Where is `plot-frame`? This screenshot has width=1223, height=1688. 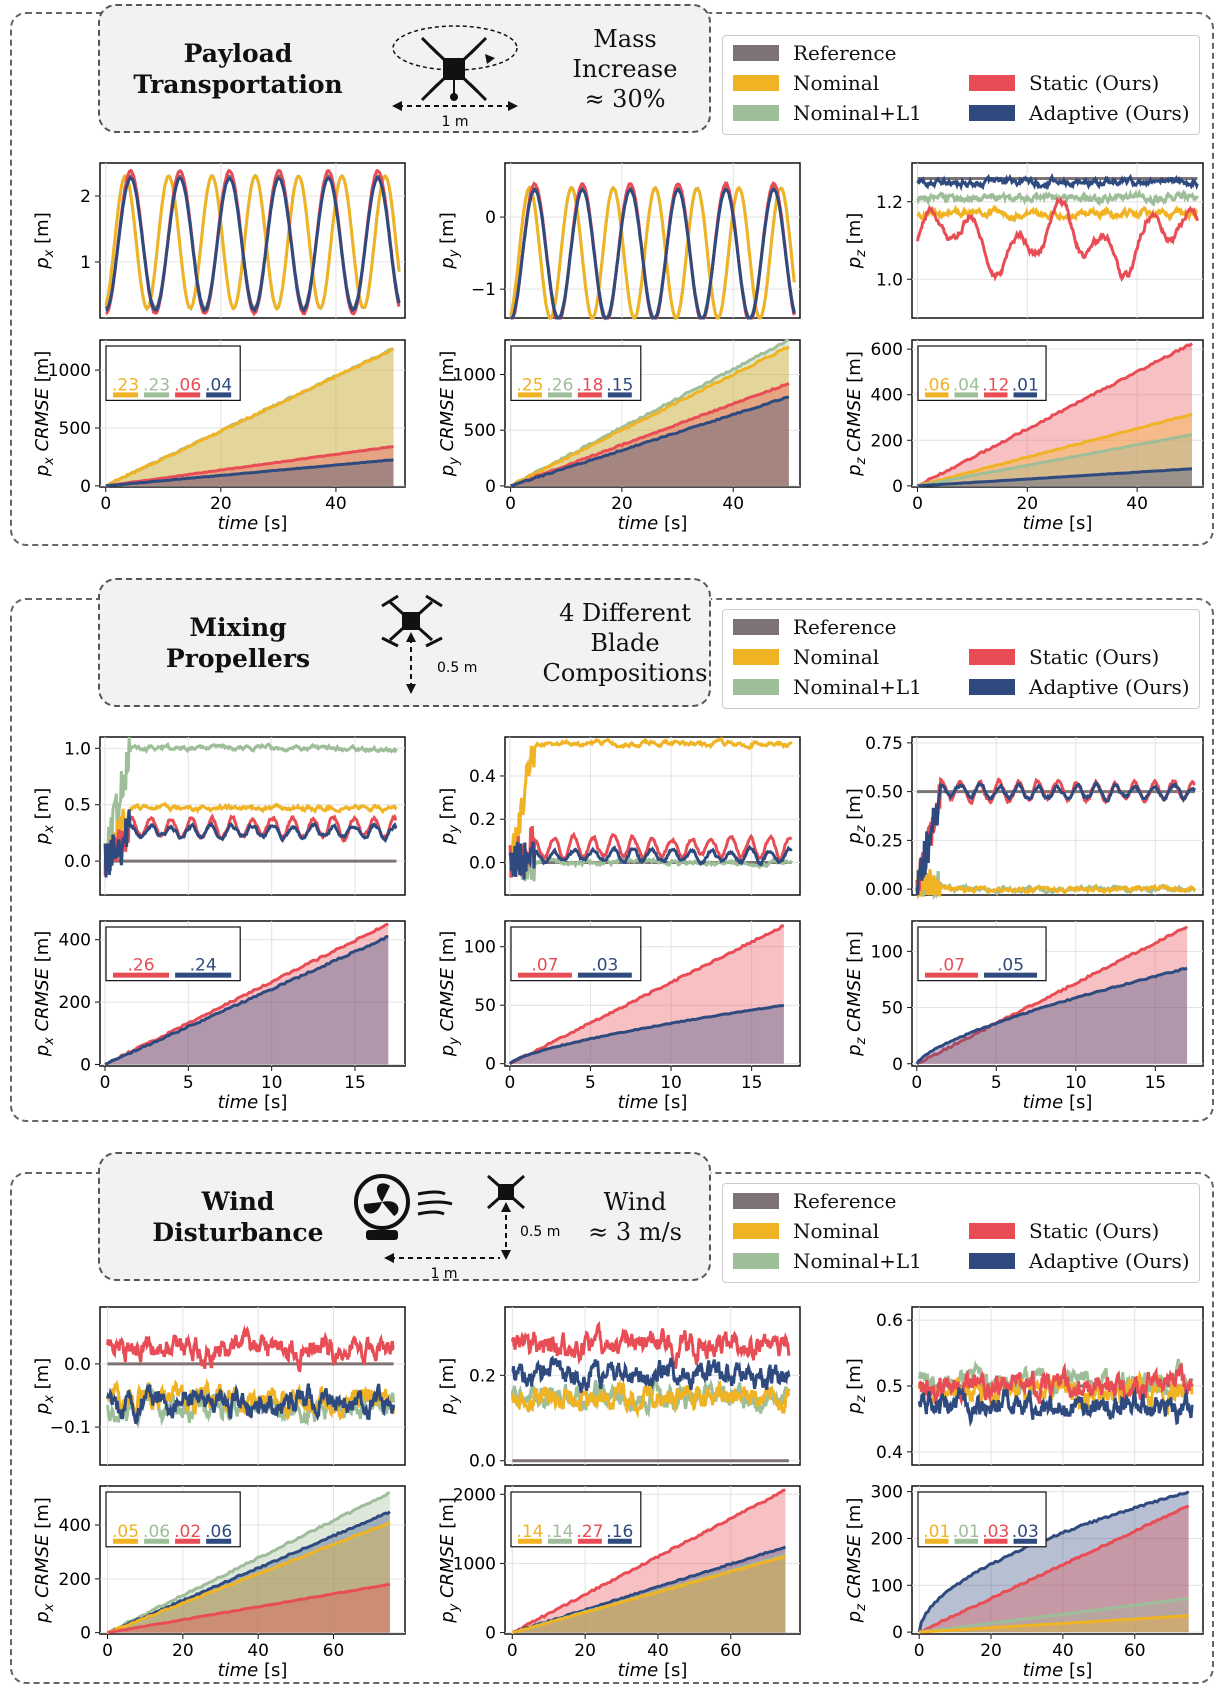
plot-frame is located at coordinates (252, 816).